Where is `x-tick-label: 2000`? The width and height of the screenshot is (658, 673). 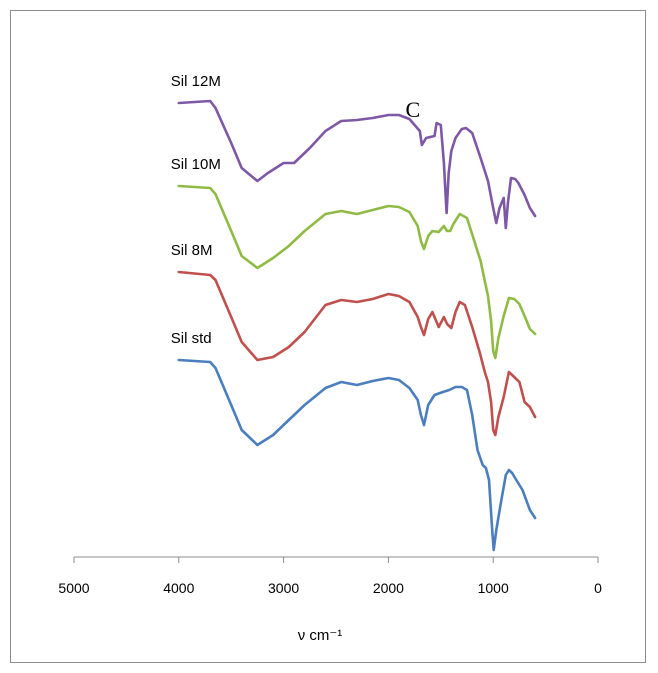
x-tick-label: 2000 is located at coordinates (388, 588).